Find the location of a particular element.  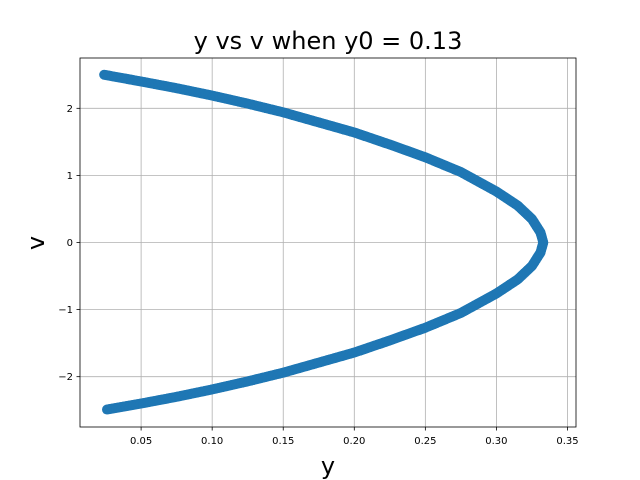

data-point is located at coordinates (107, 409).